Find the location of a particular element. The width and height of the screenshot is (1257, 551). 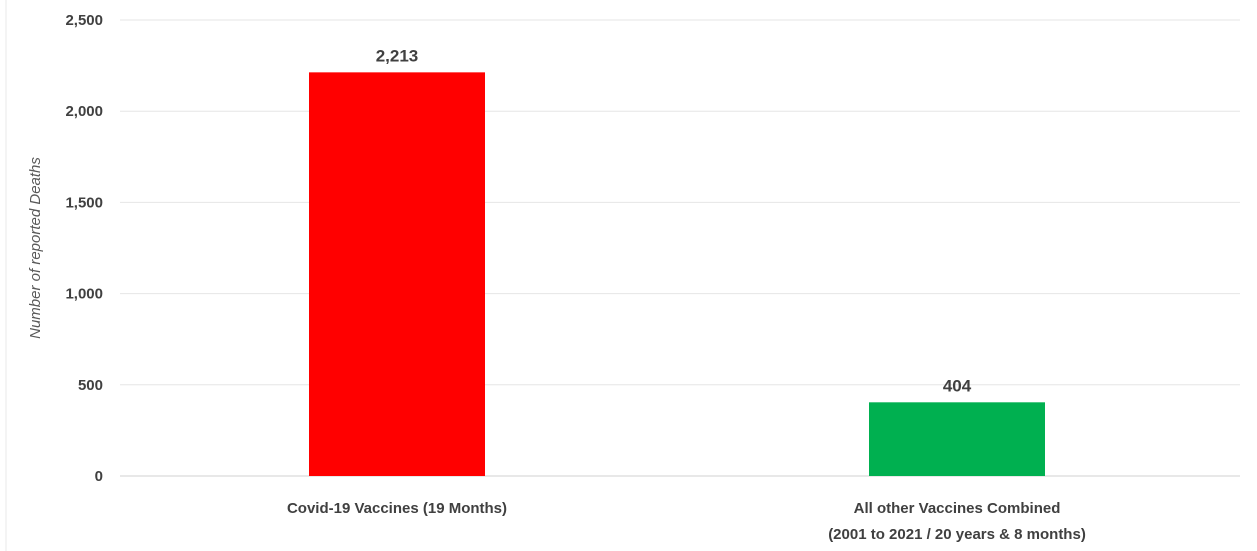

y-tick-label: 0 is located at coordinates (99, 476).